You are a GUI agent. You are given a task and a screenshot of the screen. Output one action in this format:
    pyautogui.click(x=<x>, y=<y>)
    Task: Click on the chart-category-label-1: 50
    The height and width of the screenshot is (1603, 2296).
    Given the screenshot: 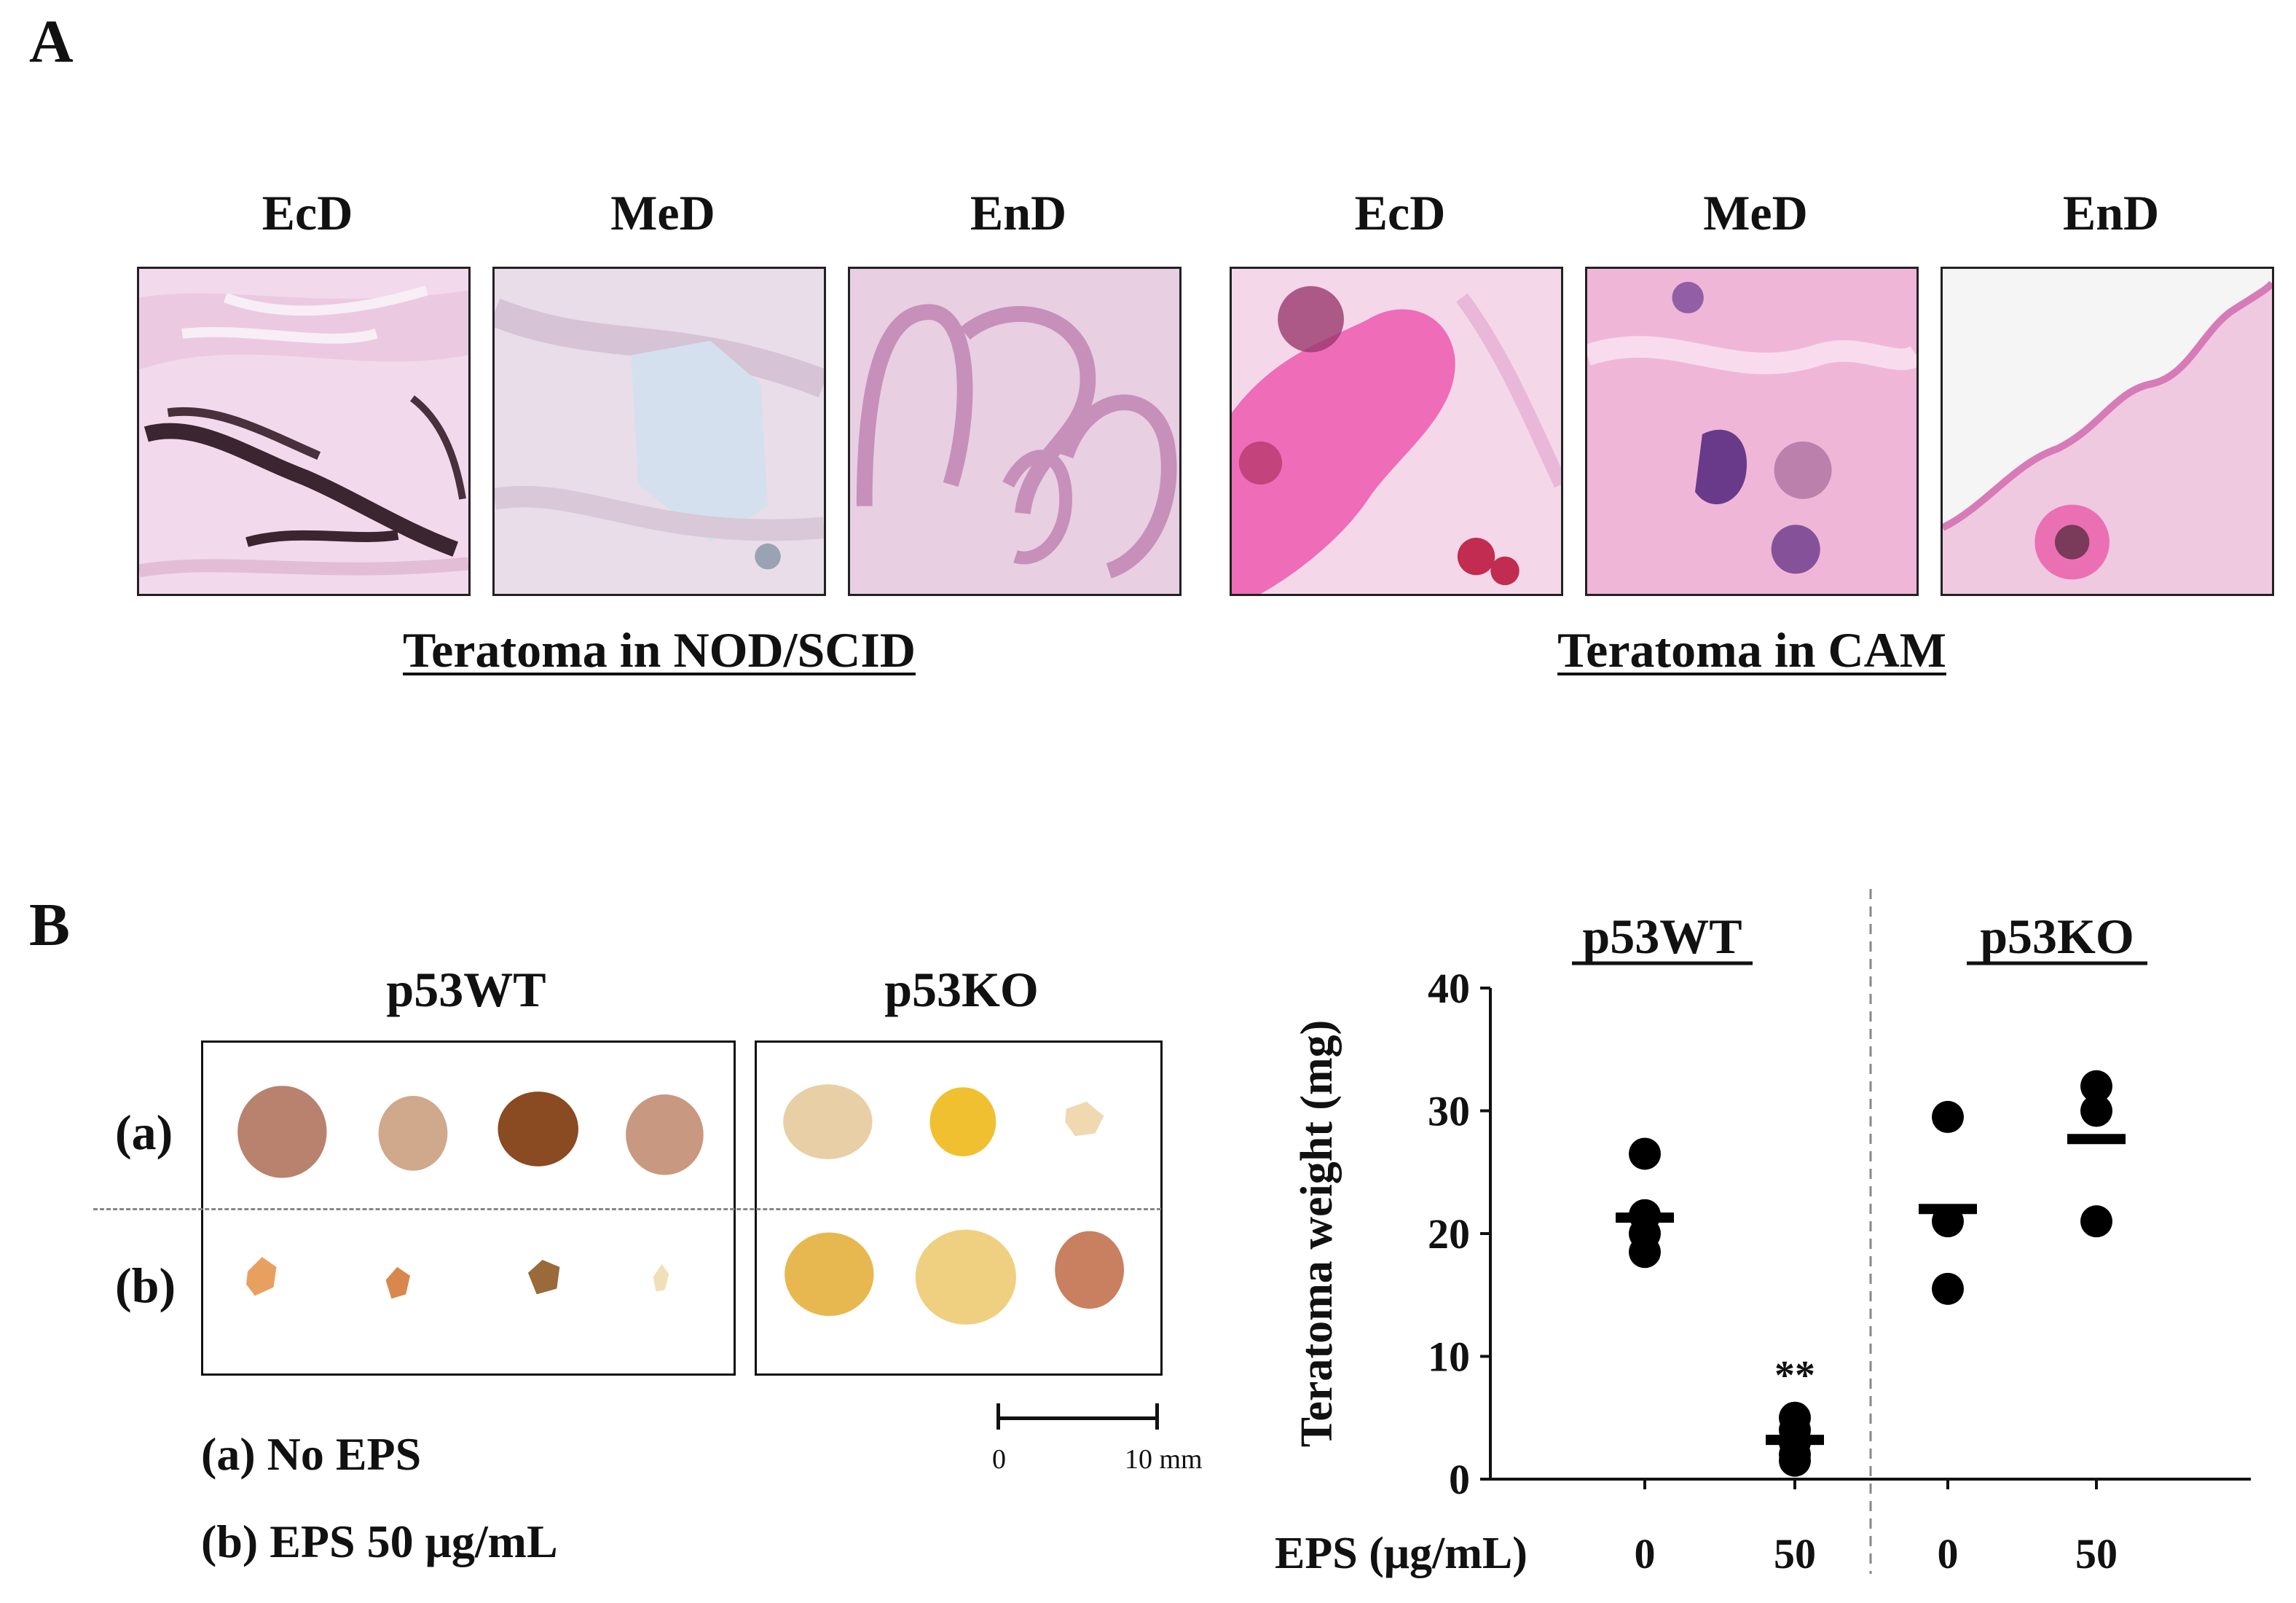 What is the action you would take?
    pyautogui.click(x=1795, y=1553)
    